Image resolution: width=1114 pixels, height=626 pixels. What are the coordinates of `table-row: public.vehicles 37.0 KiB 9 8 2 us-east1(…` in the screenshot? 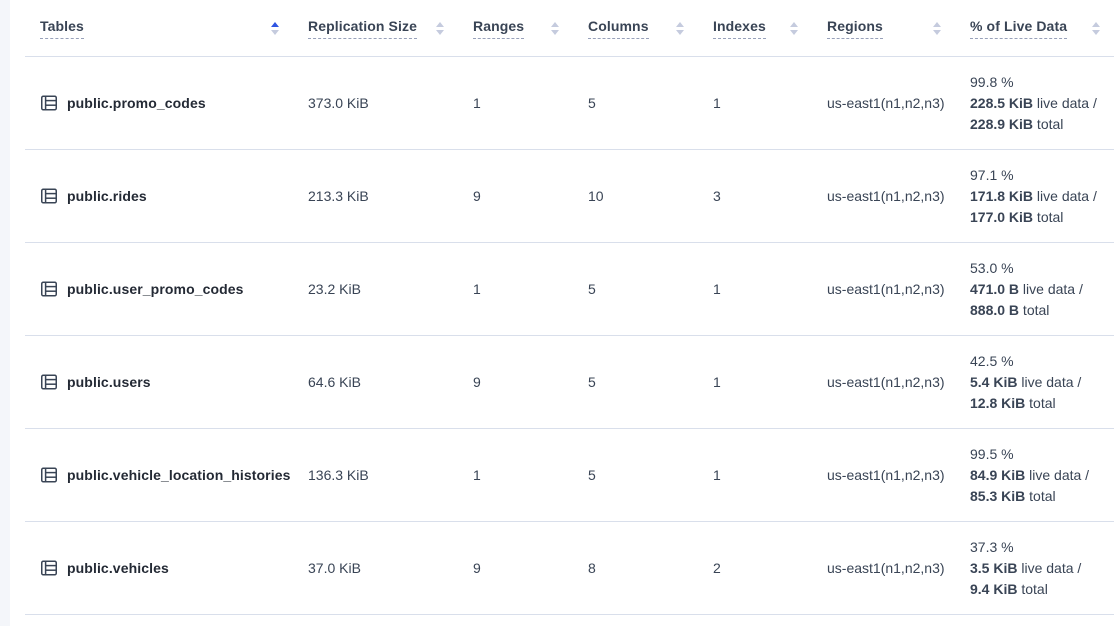 It's located at (569, 568).